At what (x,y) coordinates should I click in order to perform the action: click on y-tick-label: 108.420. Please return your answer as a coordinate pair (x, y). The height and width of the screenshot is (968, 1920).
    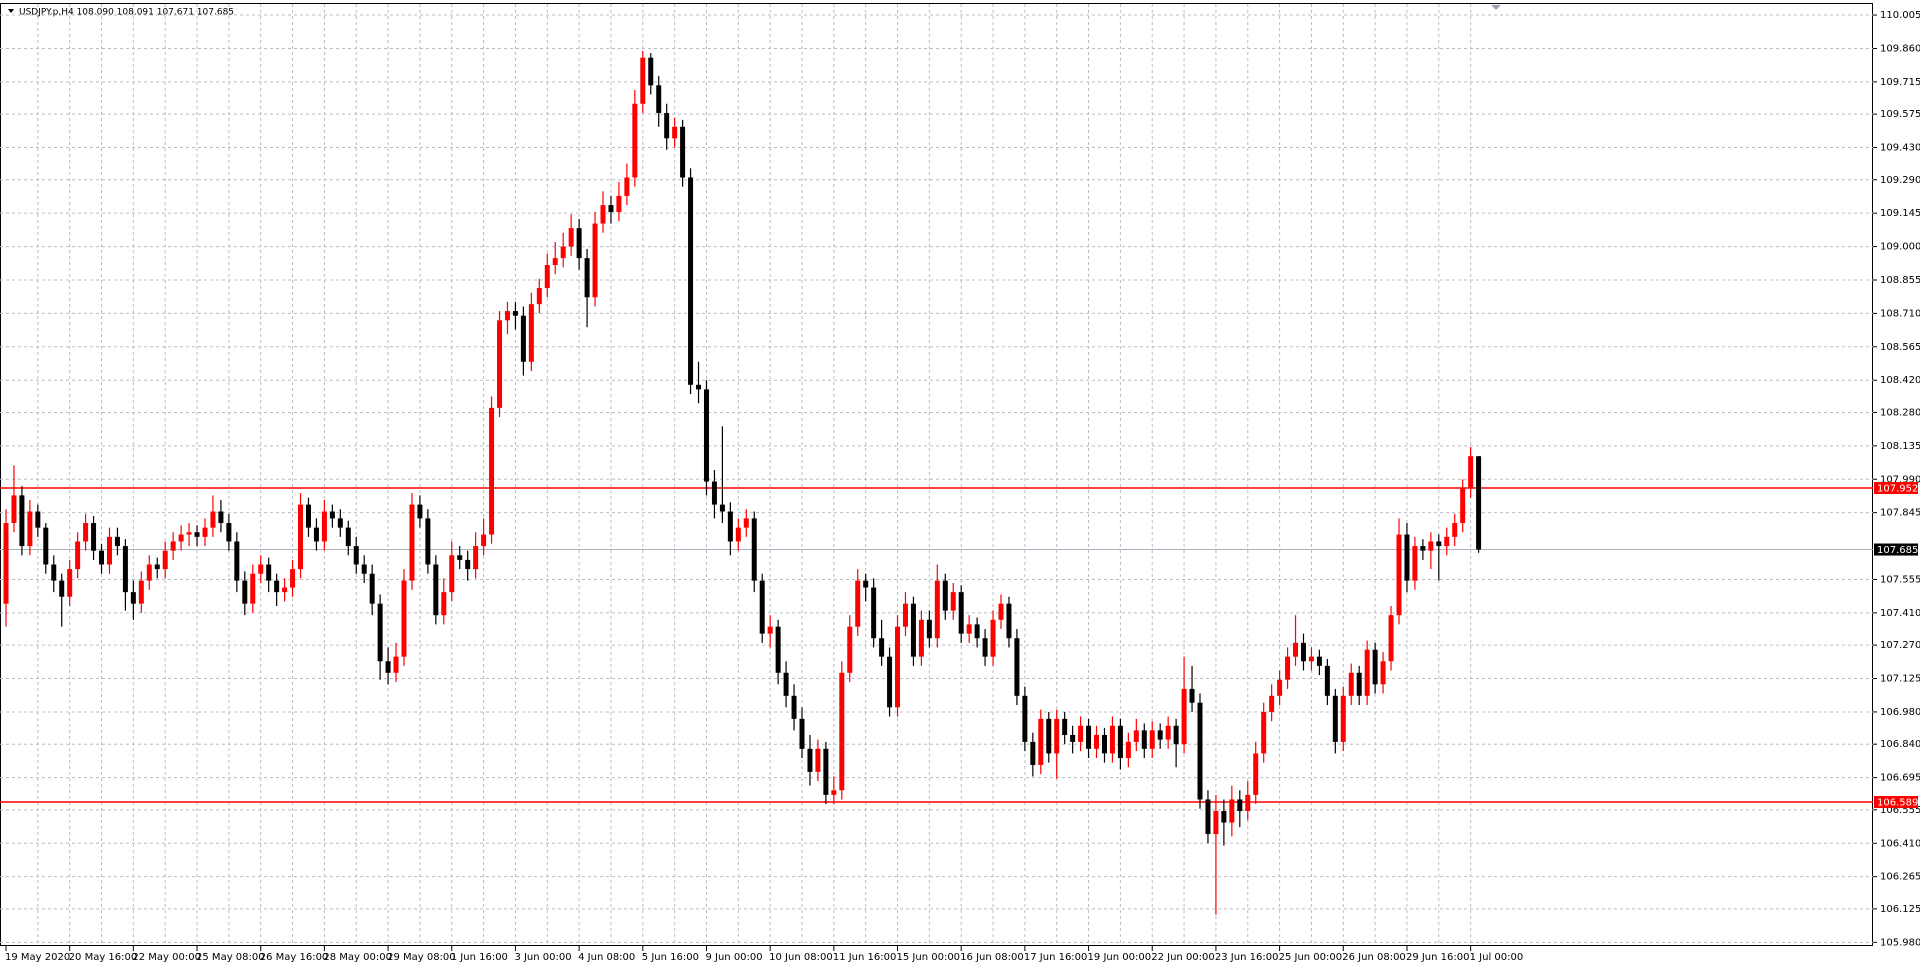
    Looking at the image, I should click on (1900, 380).